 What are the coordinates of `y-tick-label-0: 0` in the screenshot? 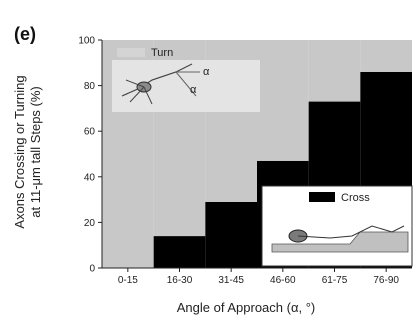 It's located at (92, 269).